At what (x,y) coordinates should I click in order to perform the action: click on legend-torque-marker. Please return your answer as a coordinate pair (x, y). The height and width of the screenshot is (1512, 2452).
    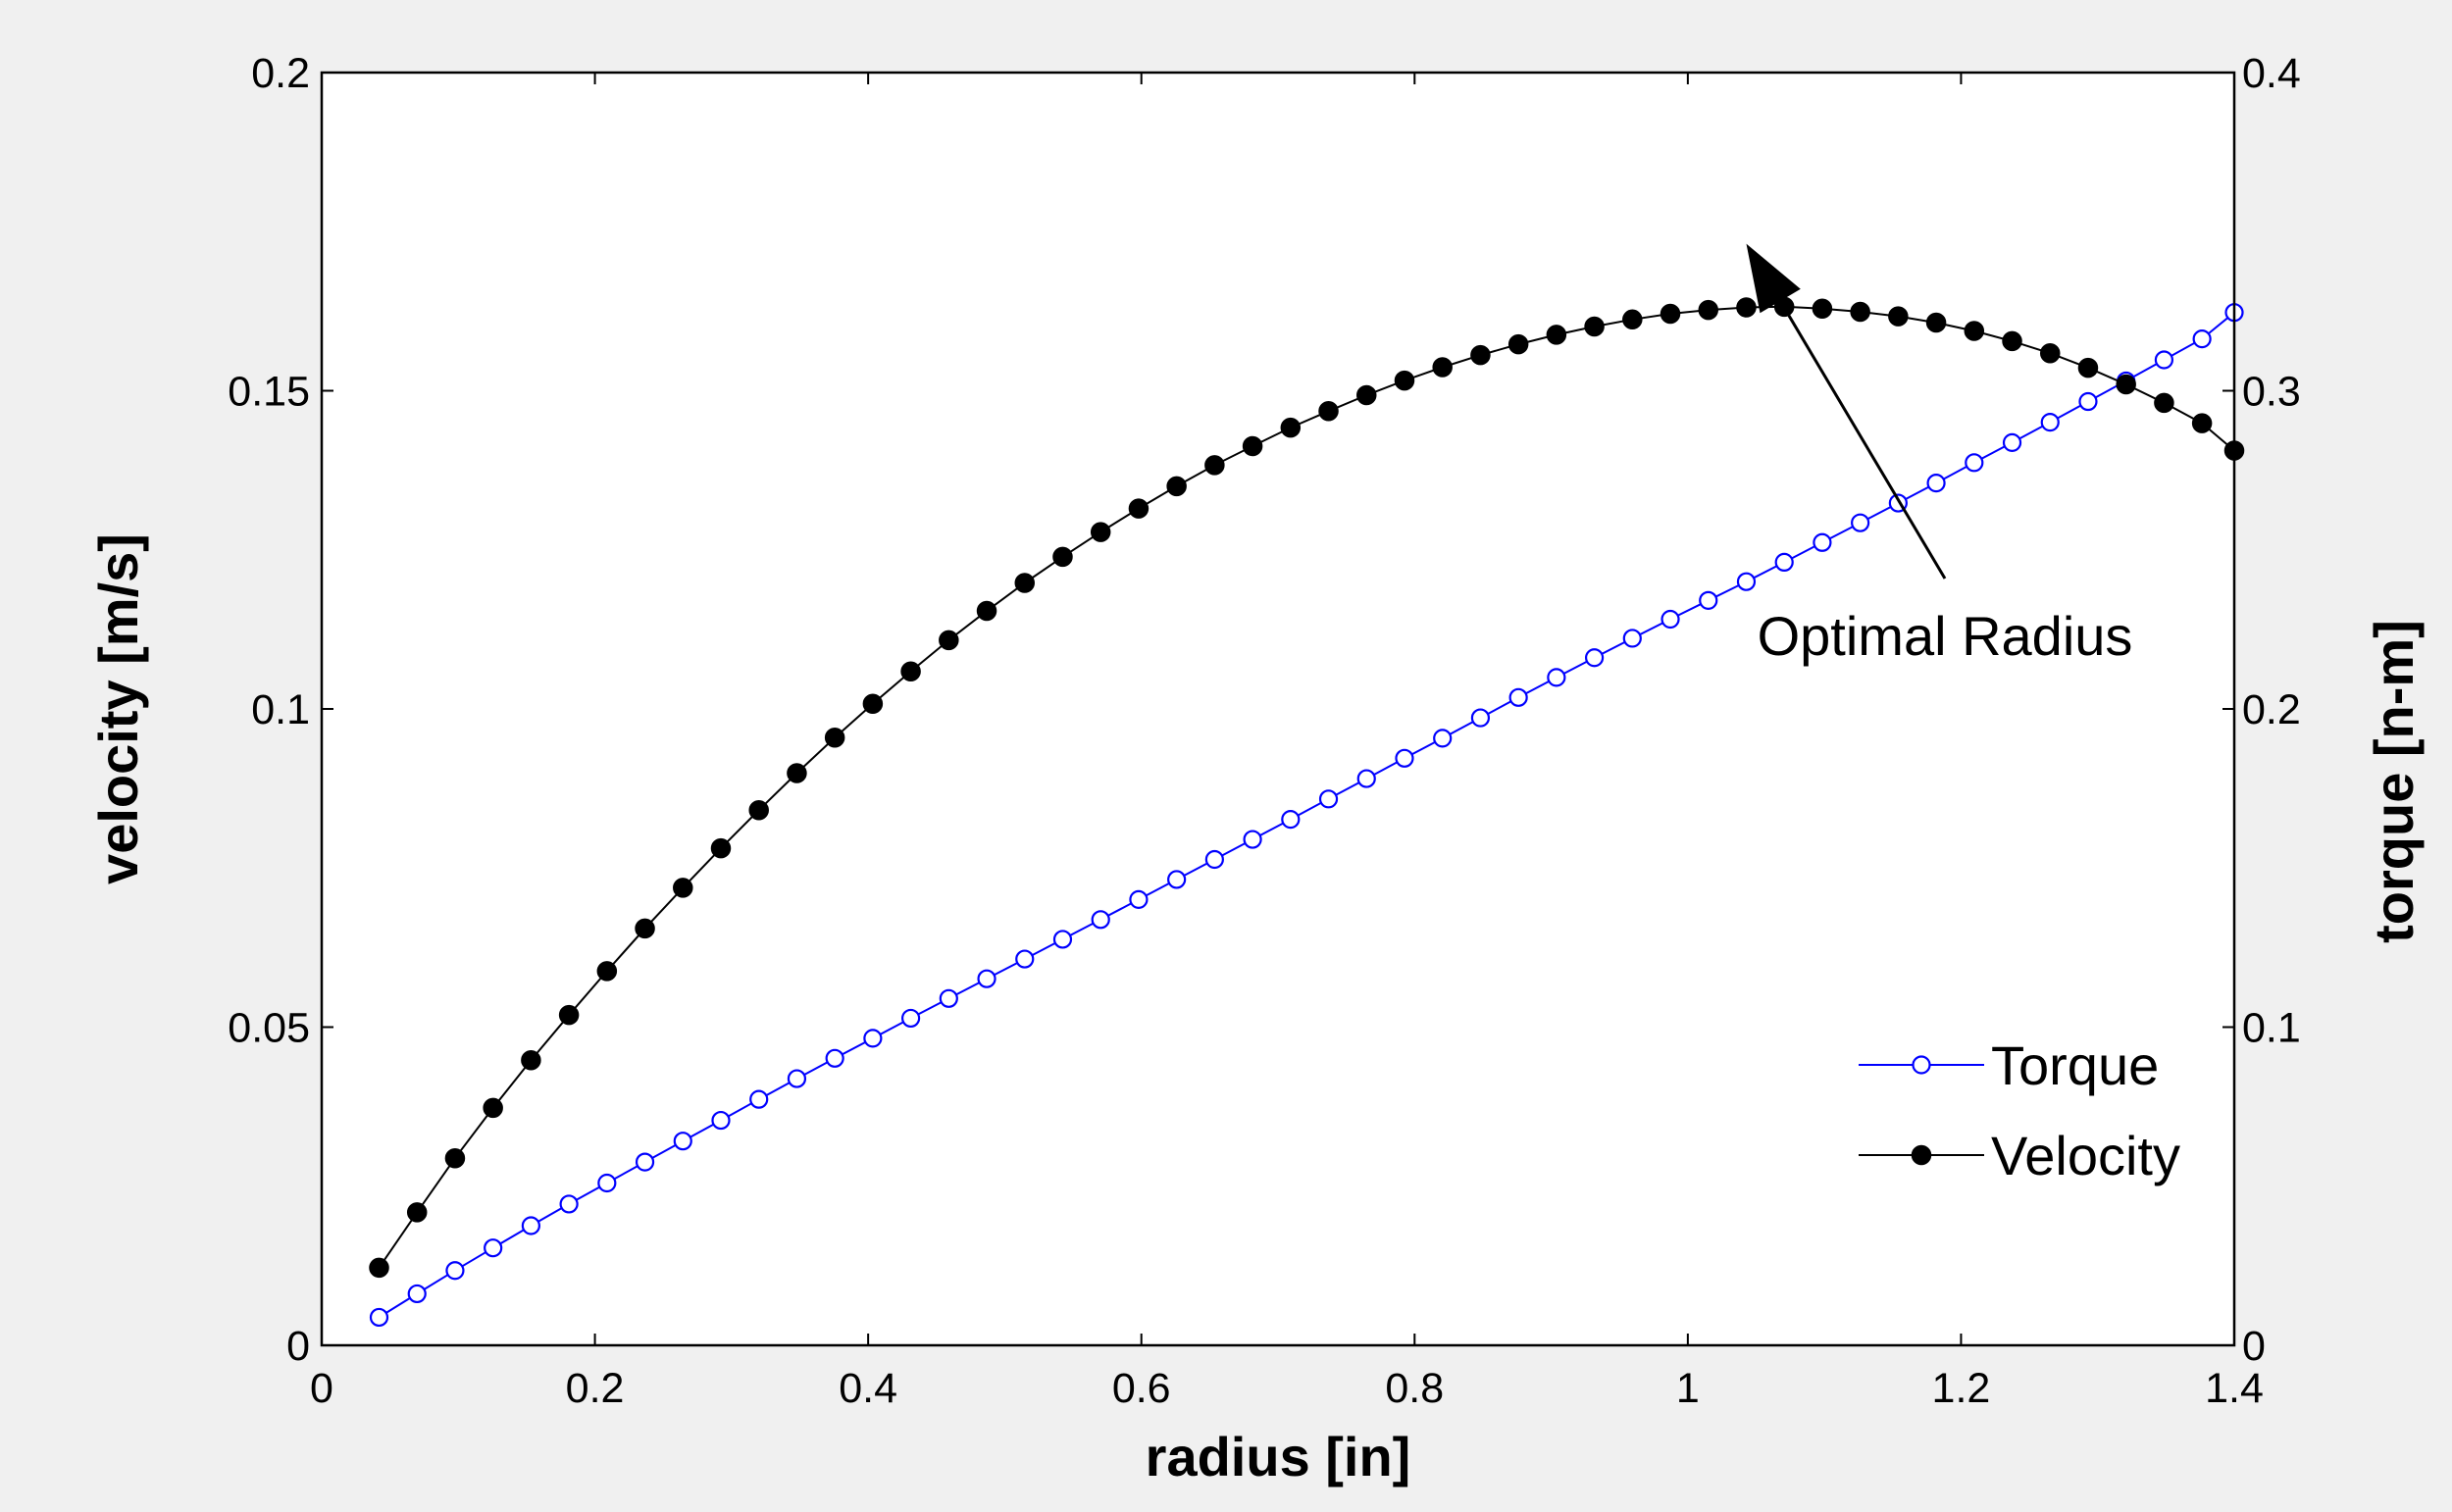
    Looking at the image, I should click on (1921, 1065).